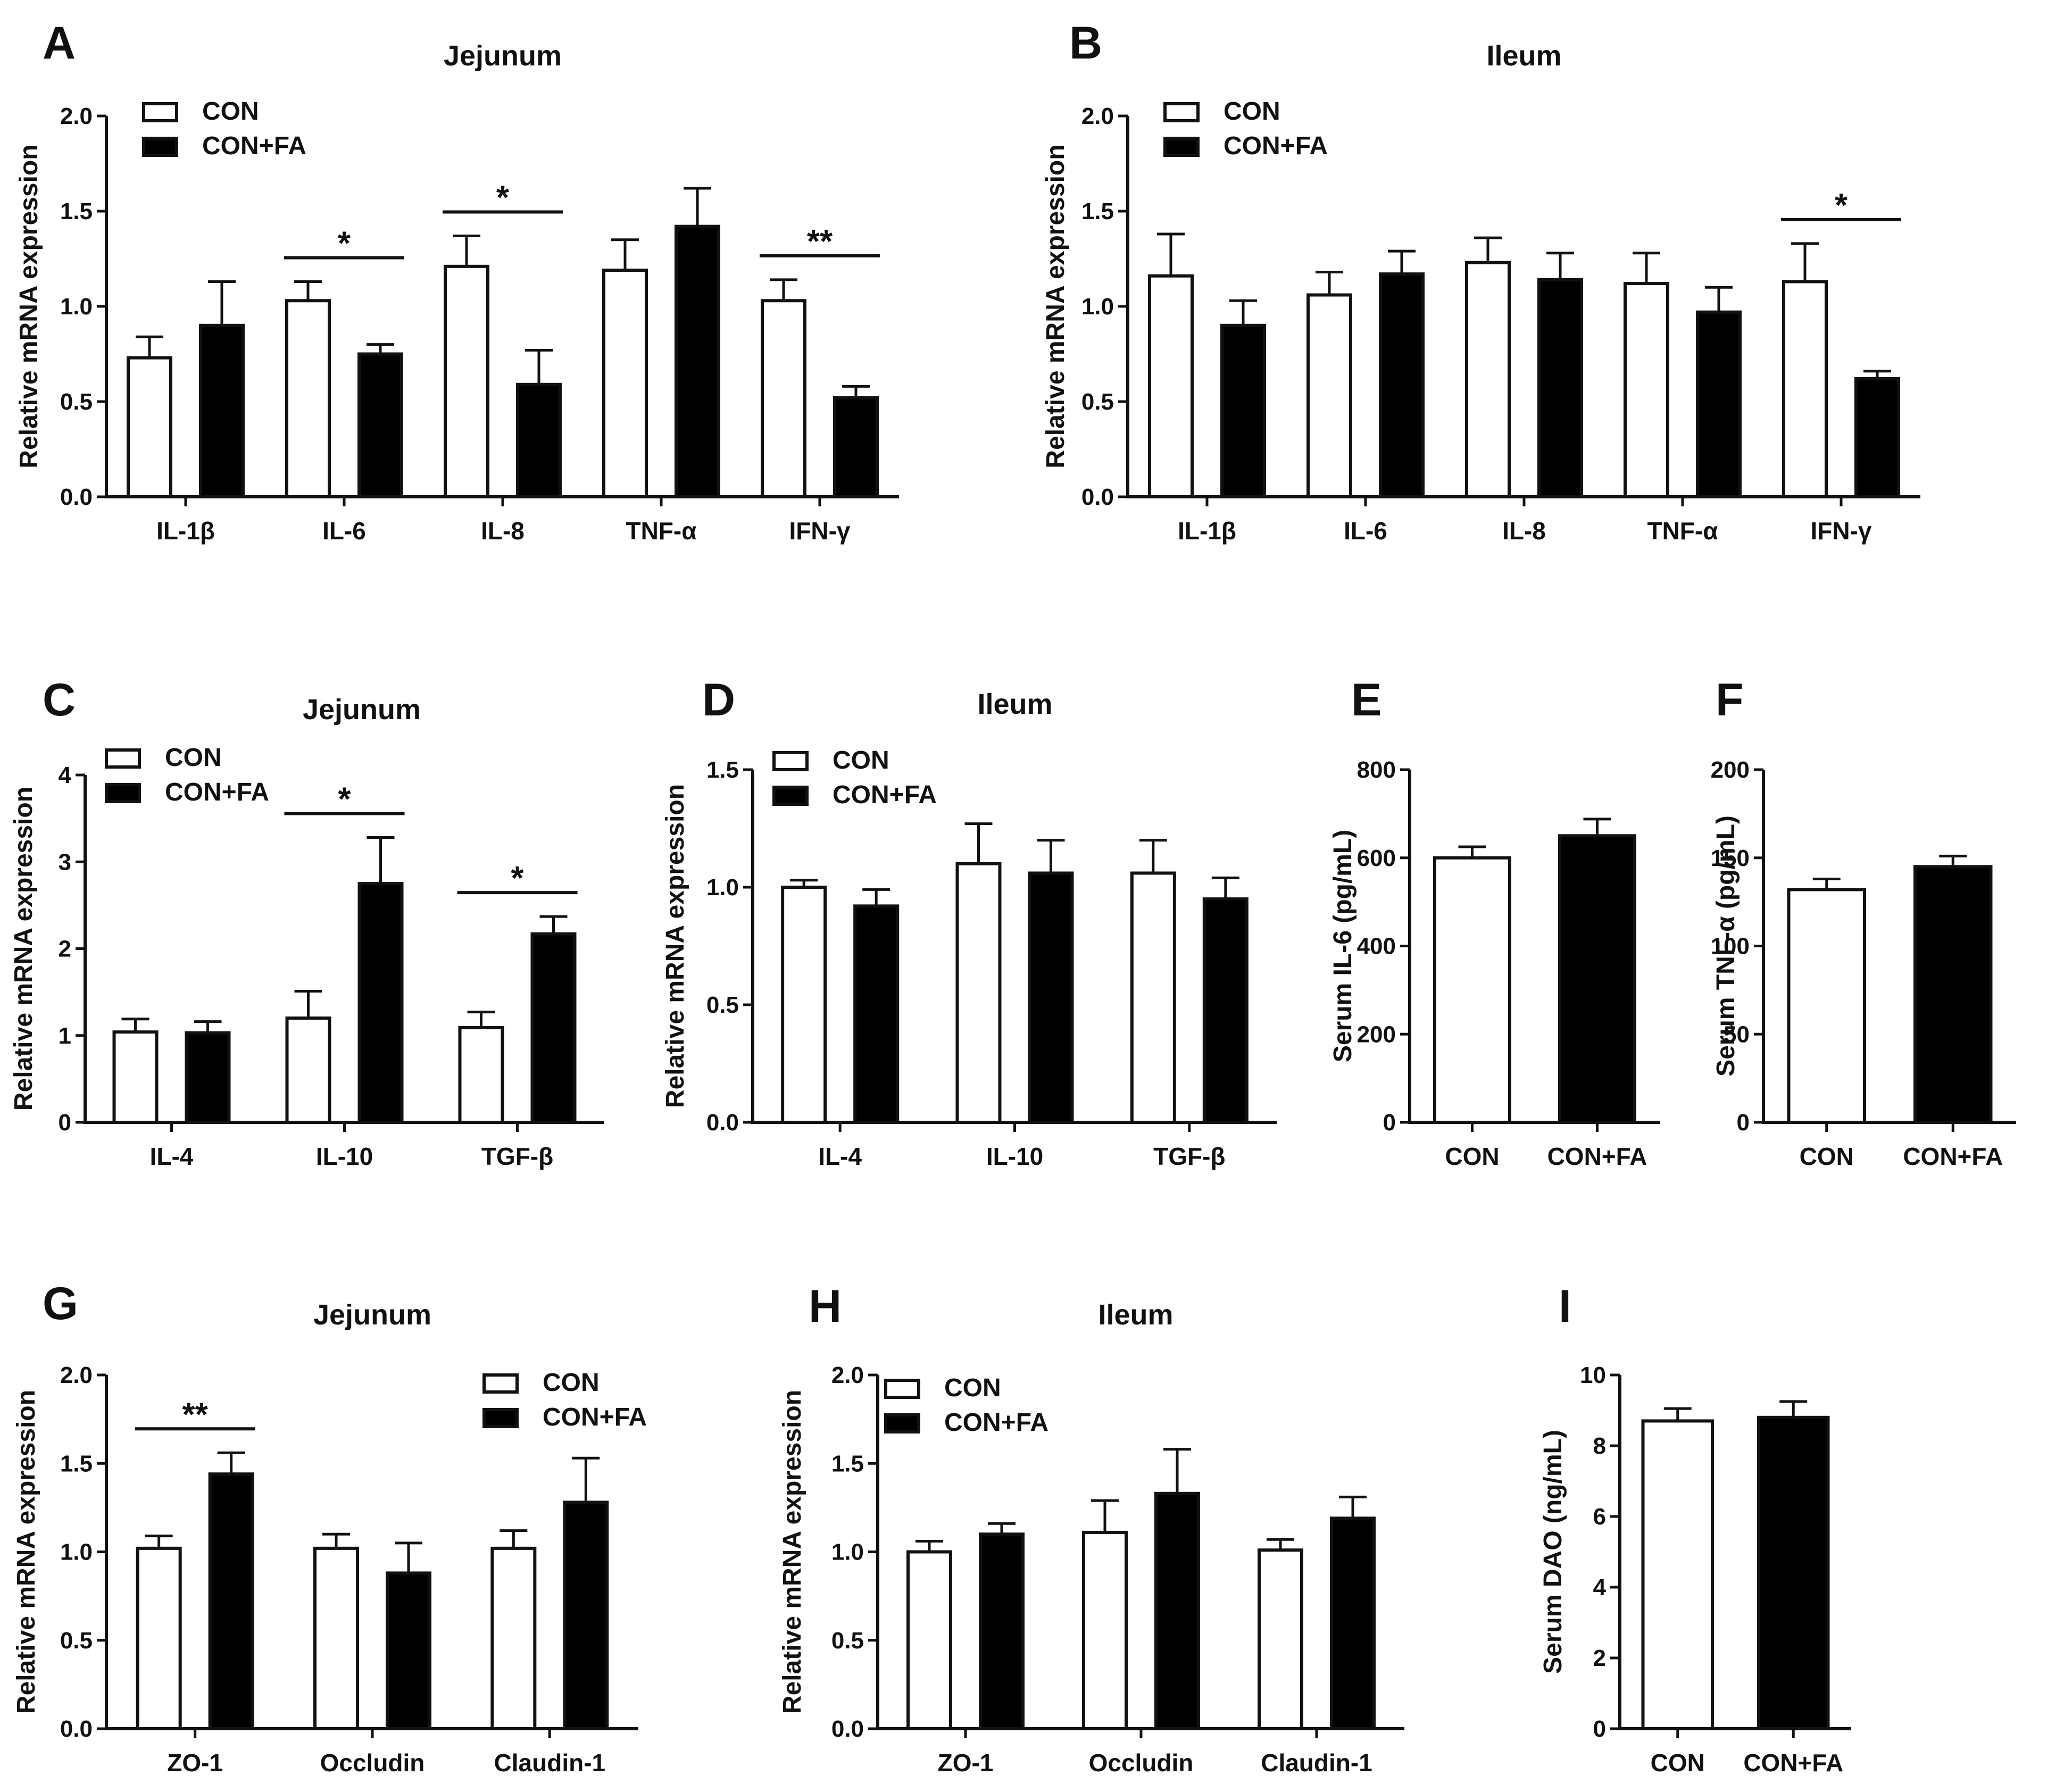 The height and width of the screenshot is (1792, 2064). What do you see at coordinates (1565, 1306) in the screenshot?
I see `panel-letter: I` at bounding box center [1565, 1306].